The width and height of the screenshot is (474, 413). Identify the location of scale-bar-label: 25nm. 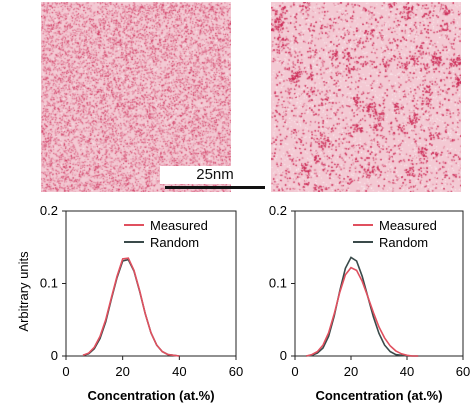
(215, 175).